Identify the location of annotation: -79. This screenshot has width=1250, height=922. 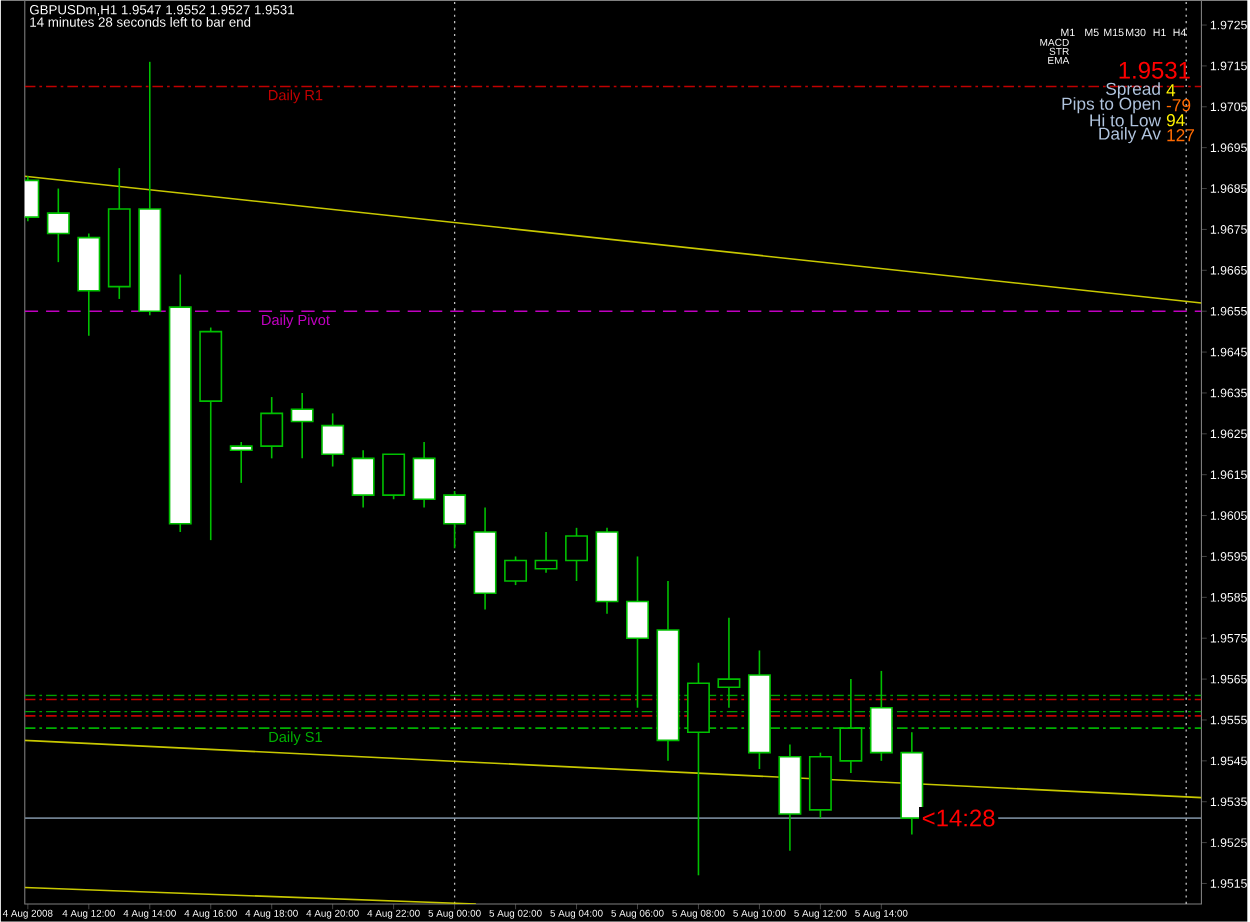
(1178, 105).